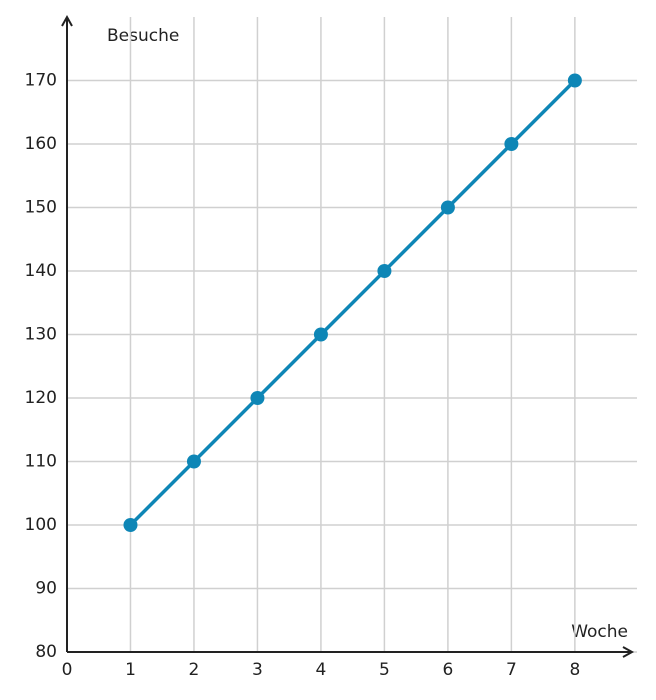 The height and width of the screenshot is (700, 656). I want to click on x-axis, so click(351, 652).